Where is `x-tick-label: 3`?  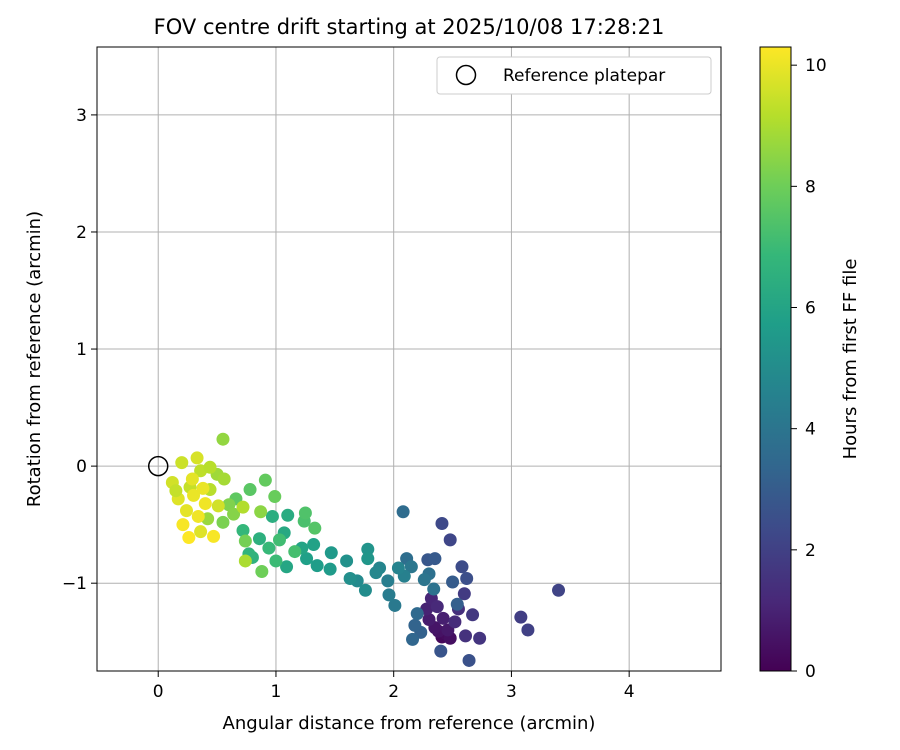
x-tick-label: 3 is located at coordinates (511, 692).